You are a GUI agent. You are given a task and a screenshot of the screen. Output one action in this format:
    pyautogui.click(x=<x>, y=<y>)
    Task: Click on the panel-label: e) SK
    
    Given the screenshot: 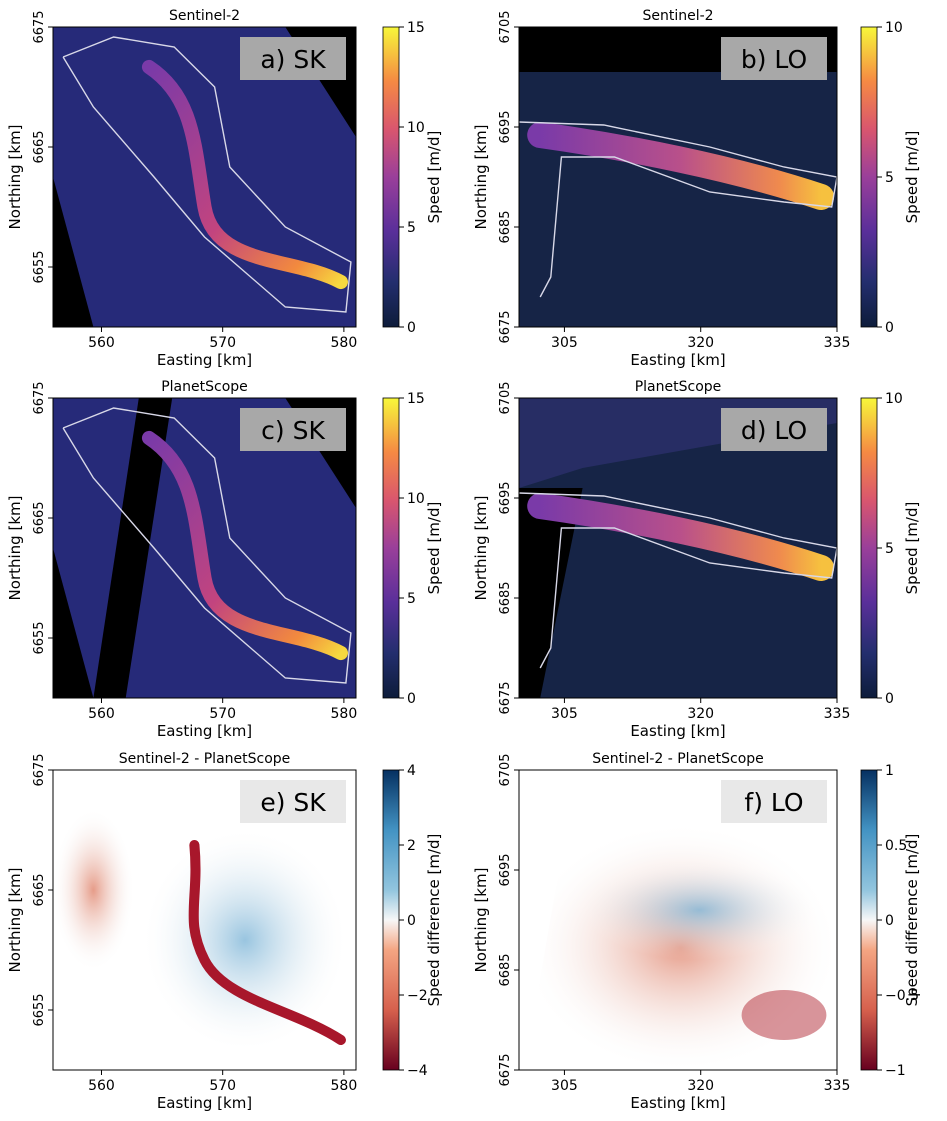 What is the action you would take?
    pyautogui.click(x=293, y=802)
    